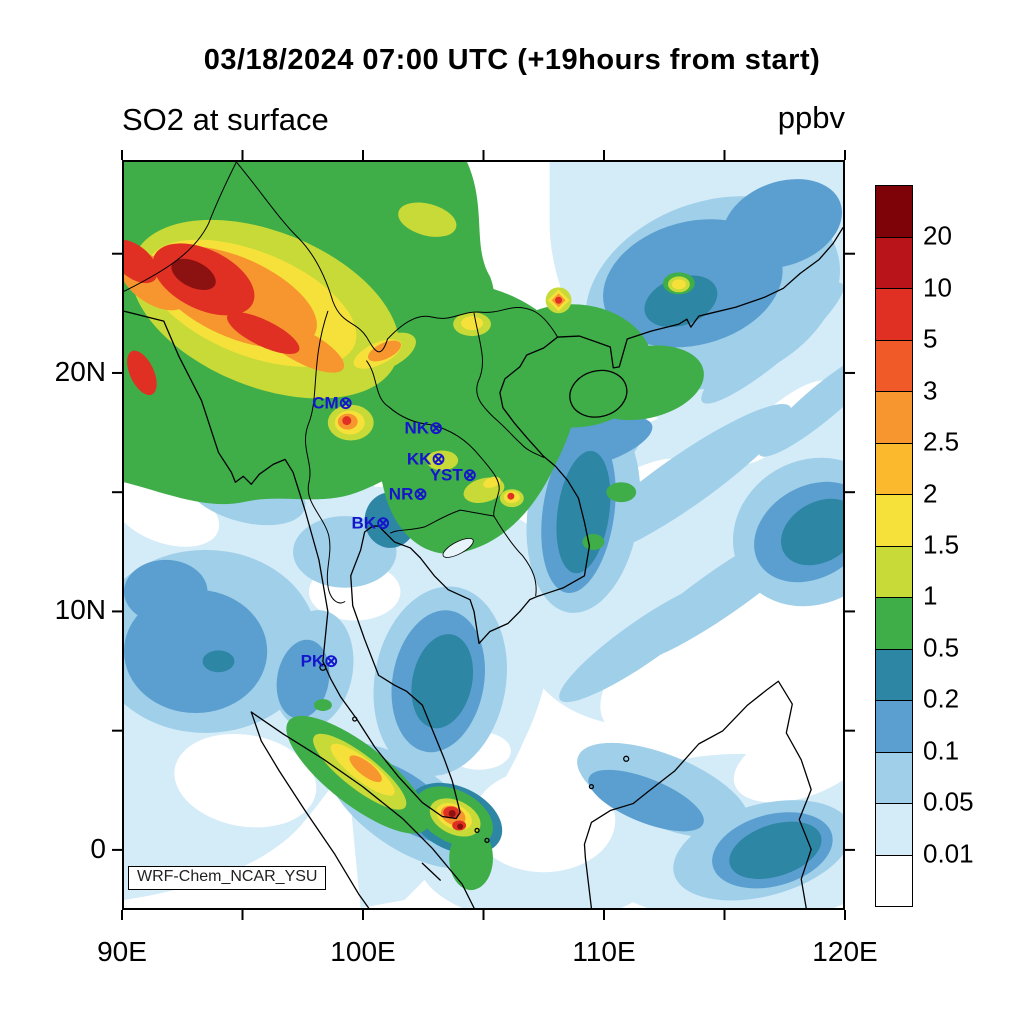  What do you see at coordinates (948, 801) in the screenshot?
I see `colorbar-label-0.05: 0.05` at bounding box center [948, 801].